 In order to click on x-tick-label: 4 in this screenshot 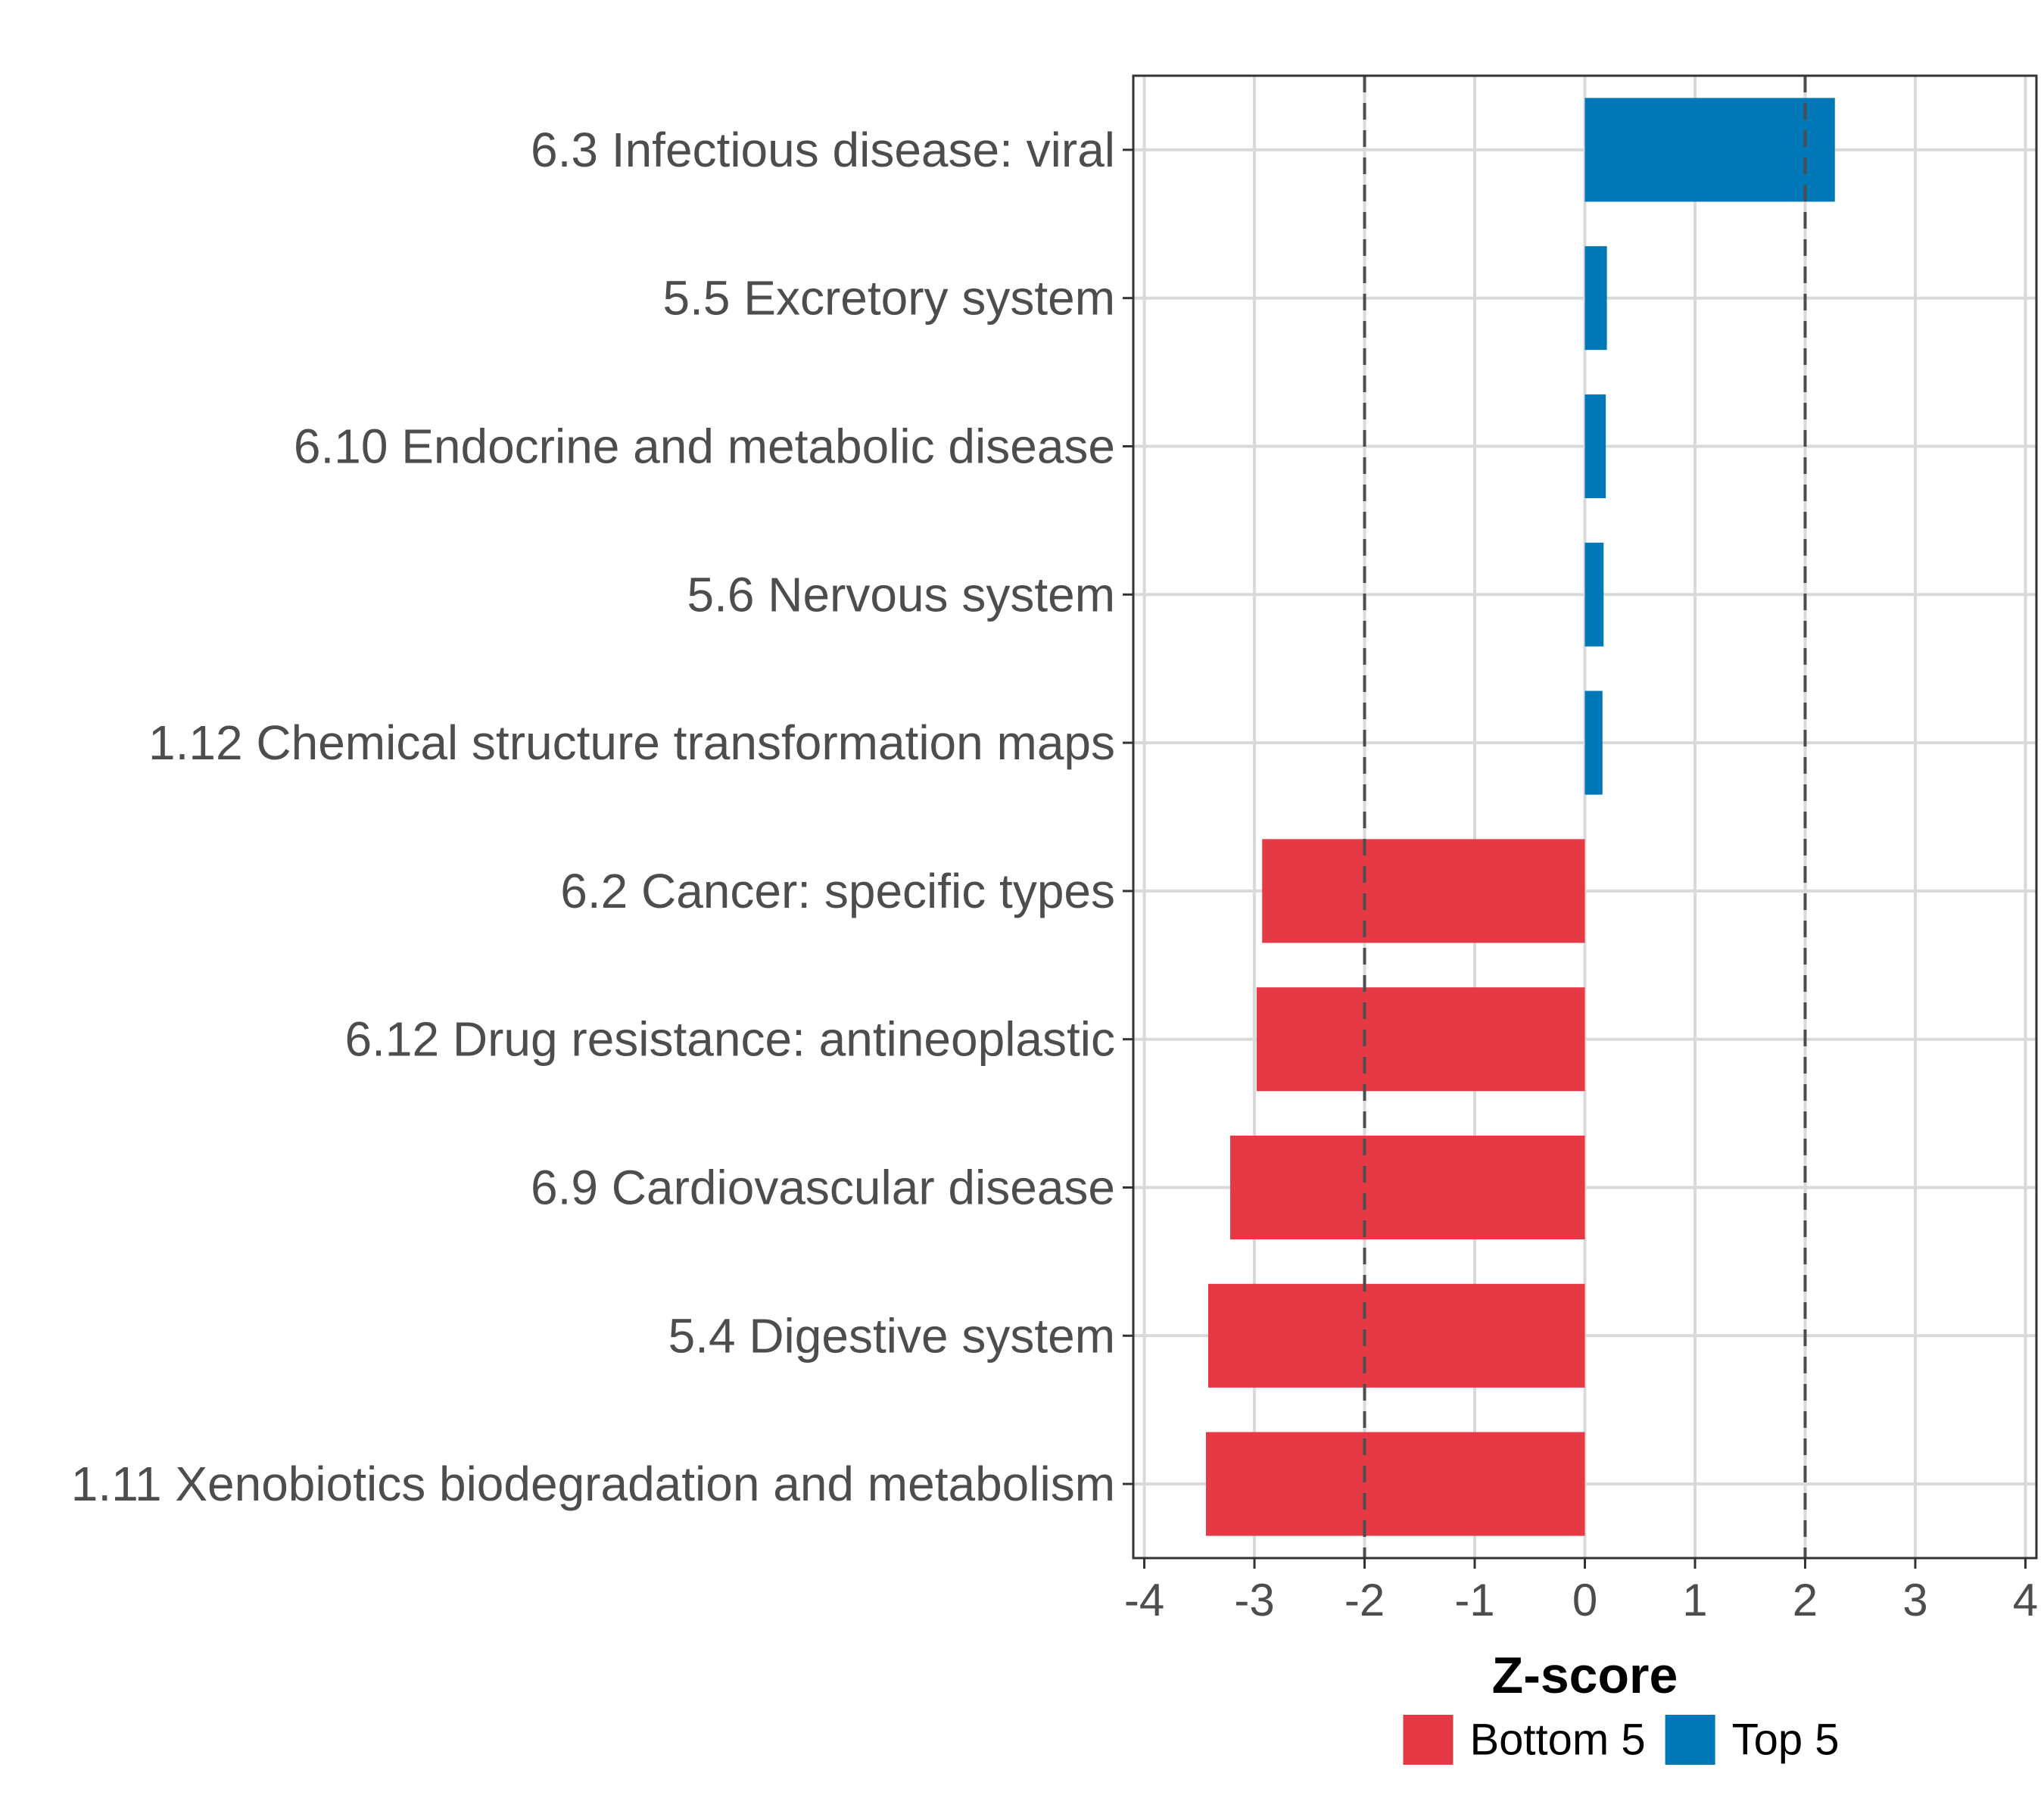, I will do `click(2025, 1600)`.